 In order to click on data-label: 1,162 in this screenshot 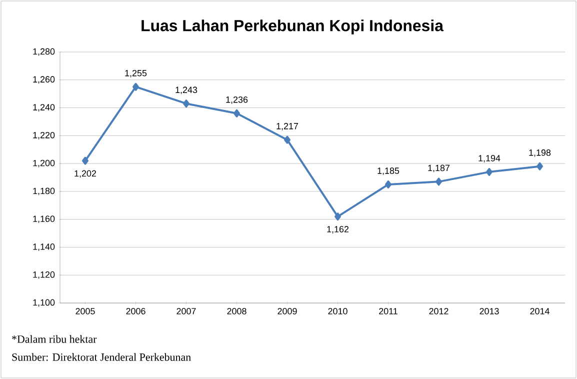, I will do `click(338, 230)`.